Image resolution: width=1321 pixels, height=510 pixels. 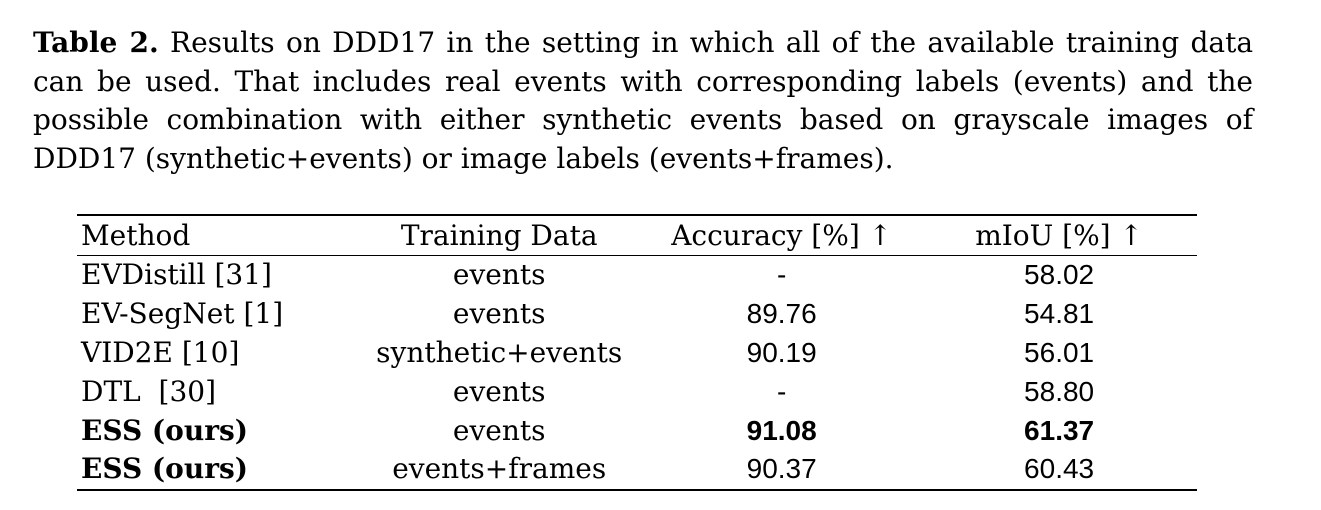 I want to click on method-cell: VID2E [10], so click(x=160, y=352).